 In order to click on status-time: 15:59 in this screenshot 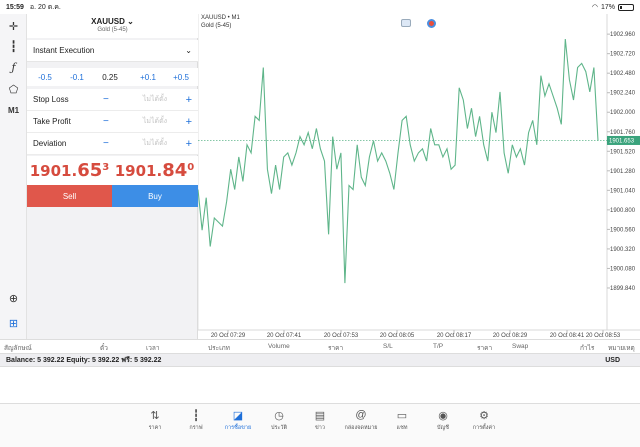, I will do `click(15, 7)`.